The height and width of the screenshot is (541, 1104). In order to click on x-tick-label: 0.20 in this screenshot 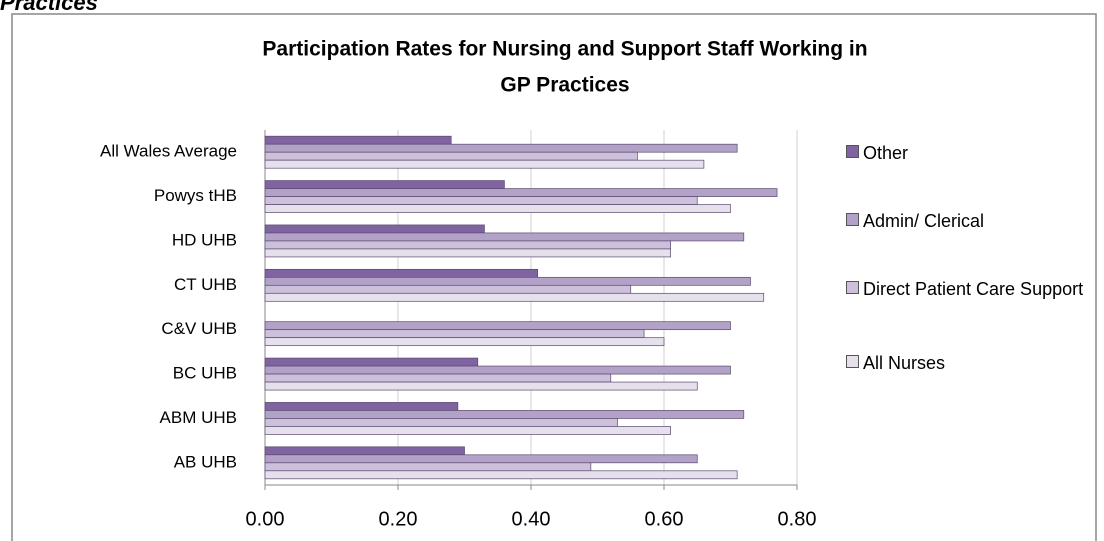, I will do `click(398, 519)`.